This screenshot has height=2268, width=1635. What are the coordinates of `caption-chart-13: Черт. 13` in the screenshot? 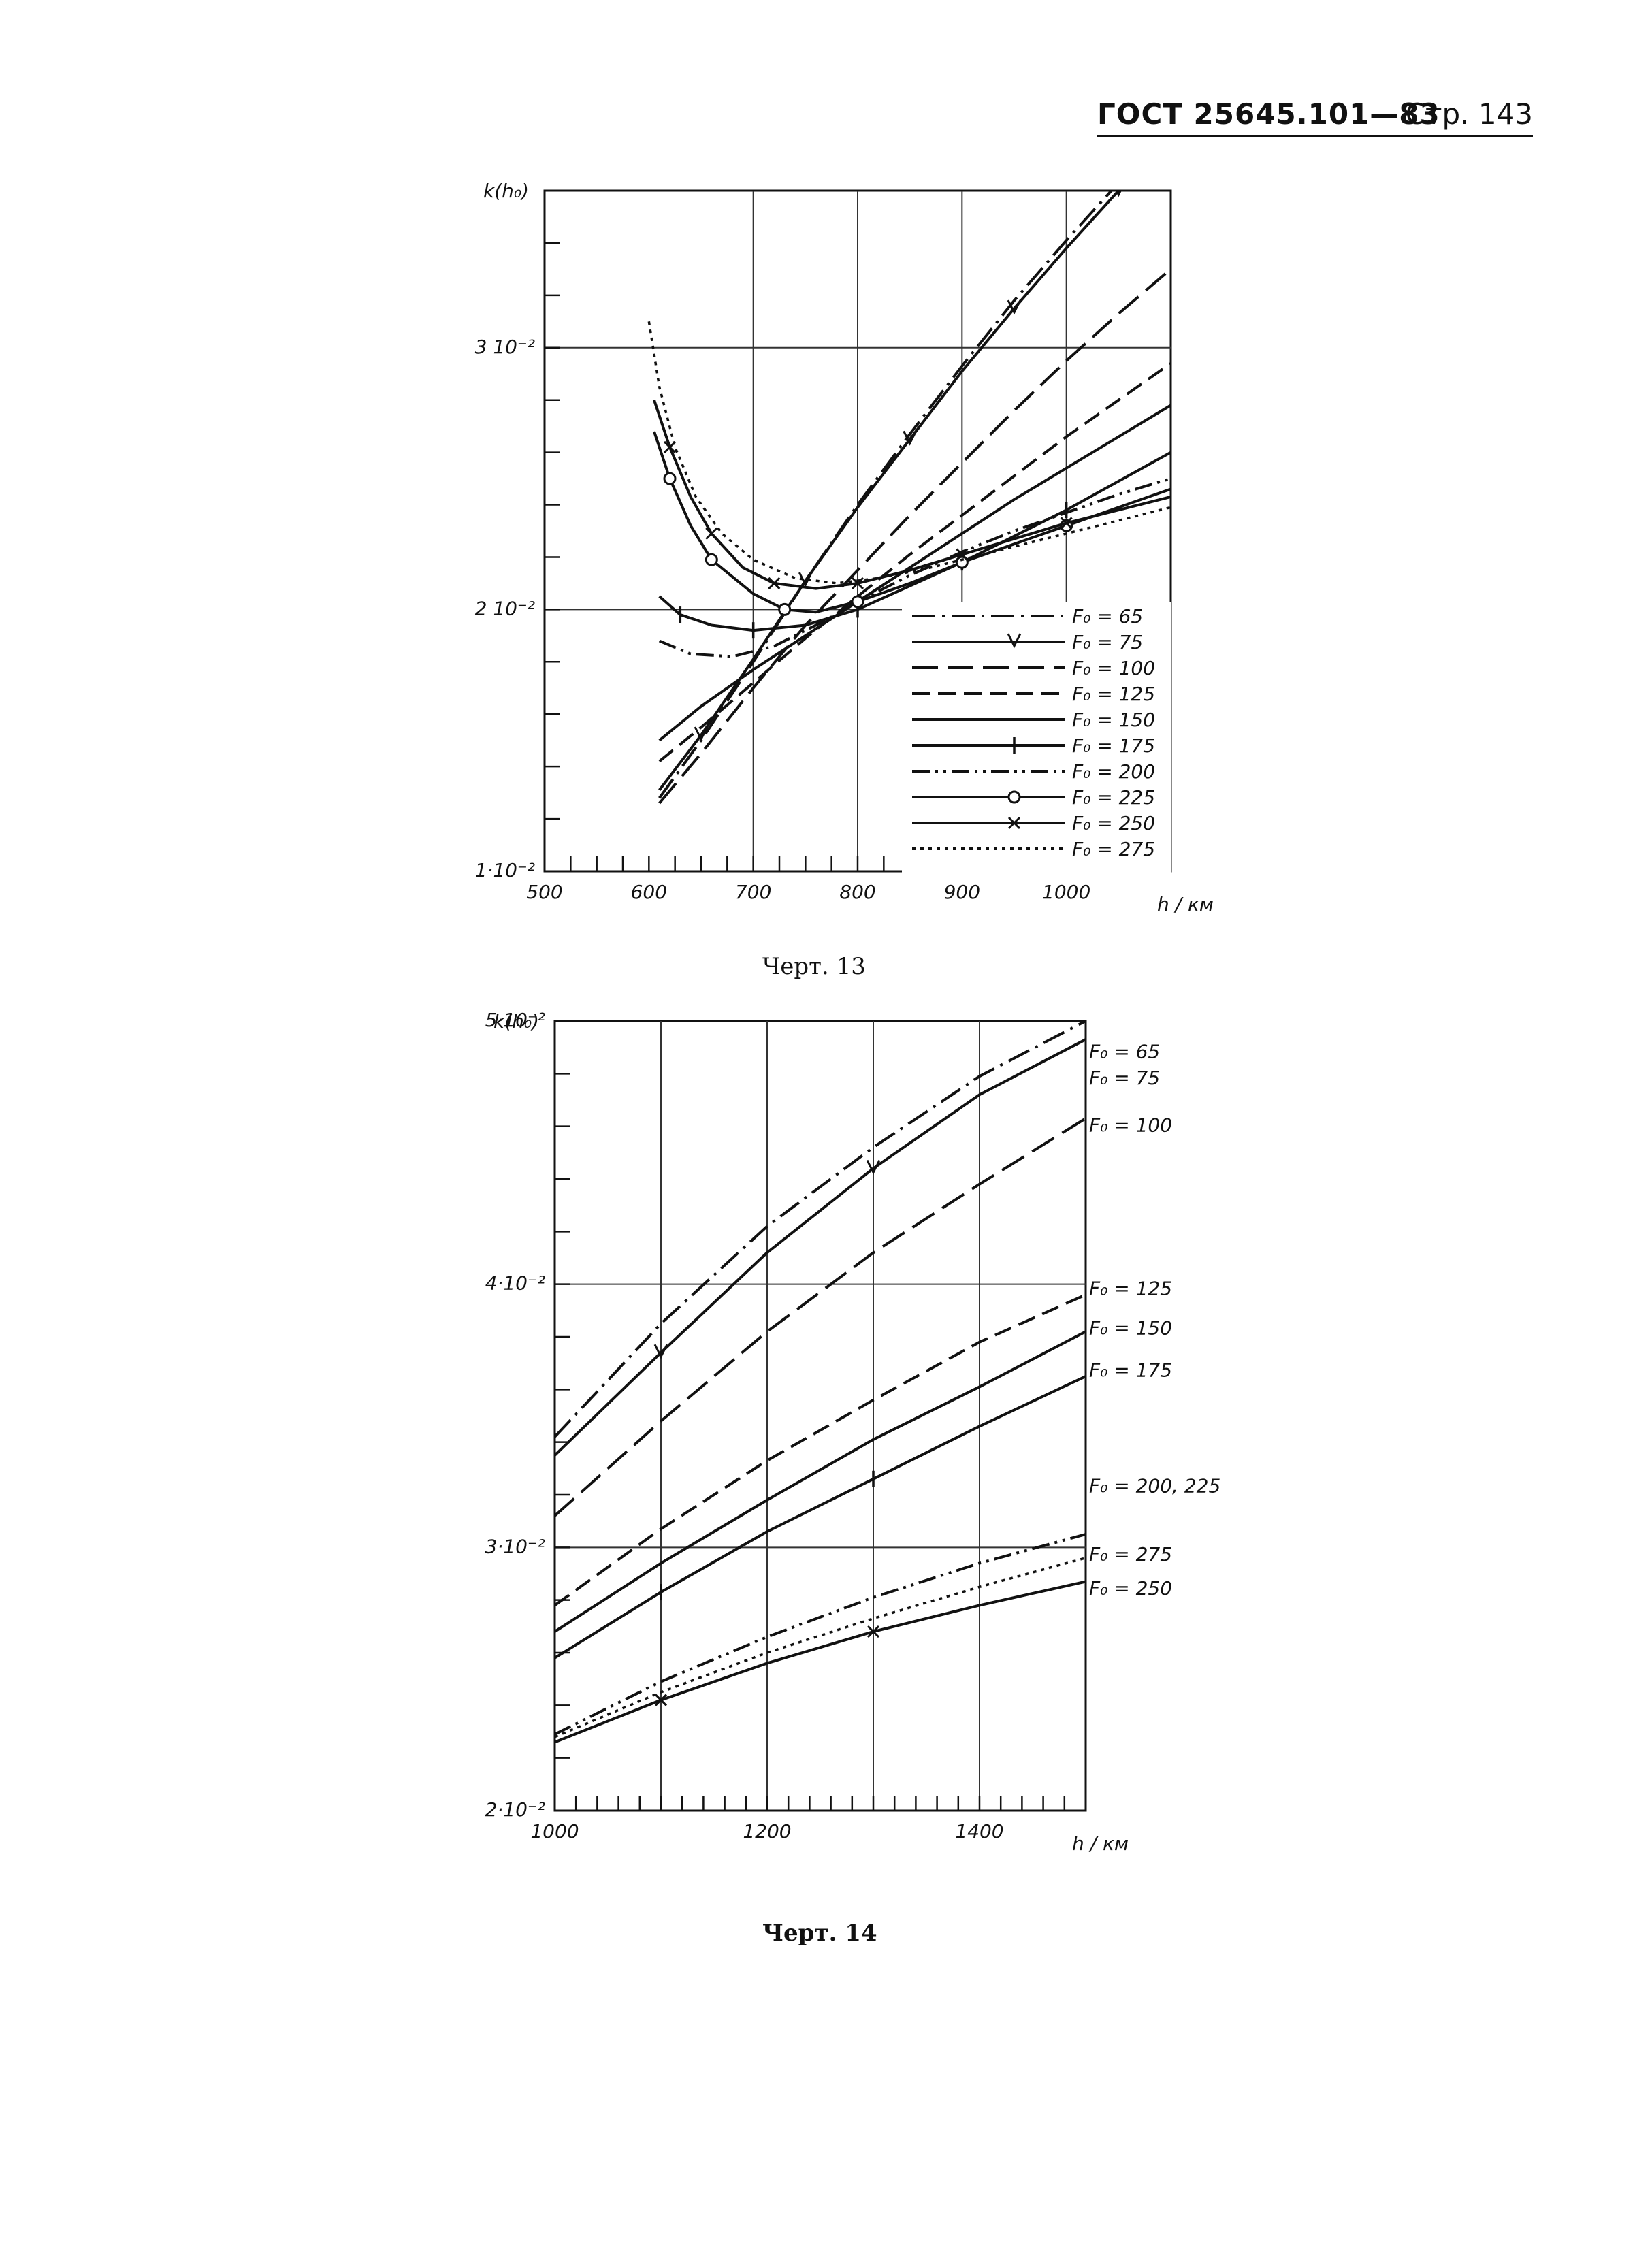 It's located at (814, 967).